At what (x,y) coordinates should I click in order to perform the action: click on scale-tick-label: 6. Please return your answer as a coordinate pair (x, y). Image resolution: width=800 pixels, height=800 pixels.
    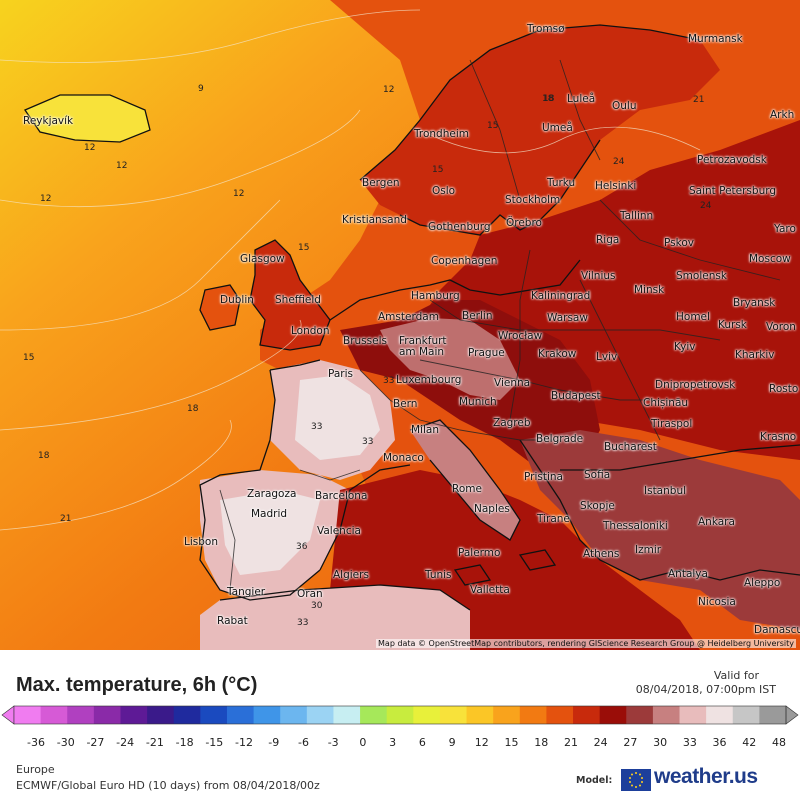
    Looking at the image, I should click on (422, 742).